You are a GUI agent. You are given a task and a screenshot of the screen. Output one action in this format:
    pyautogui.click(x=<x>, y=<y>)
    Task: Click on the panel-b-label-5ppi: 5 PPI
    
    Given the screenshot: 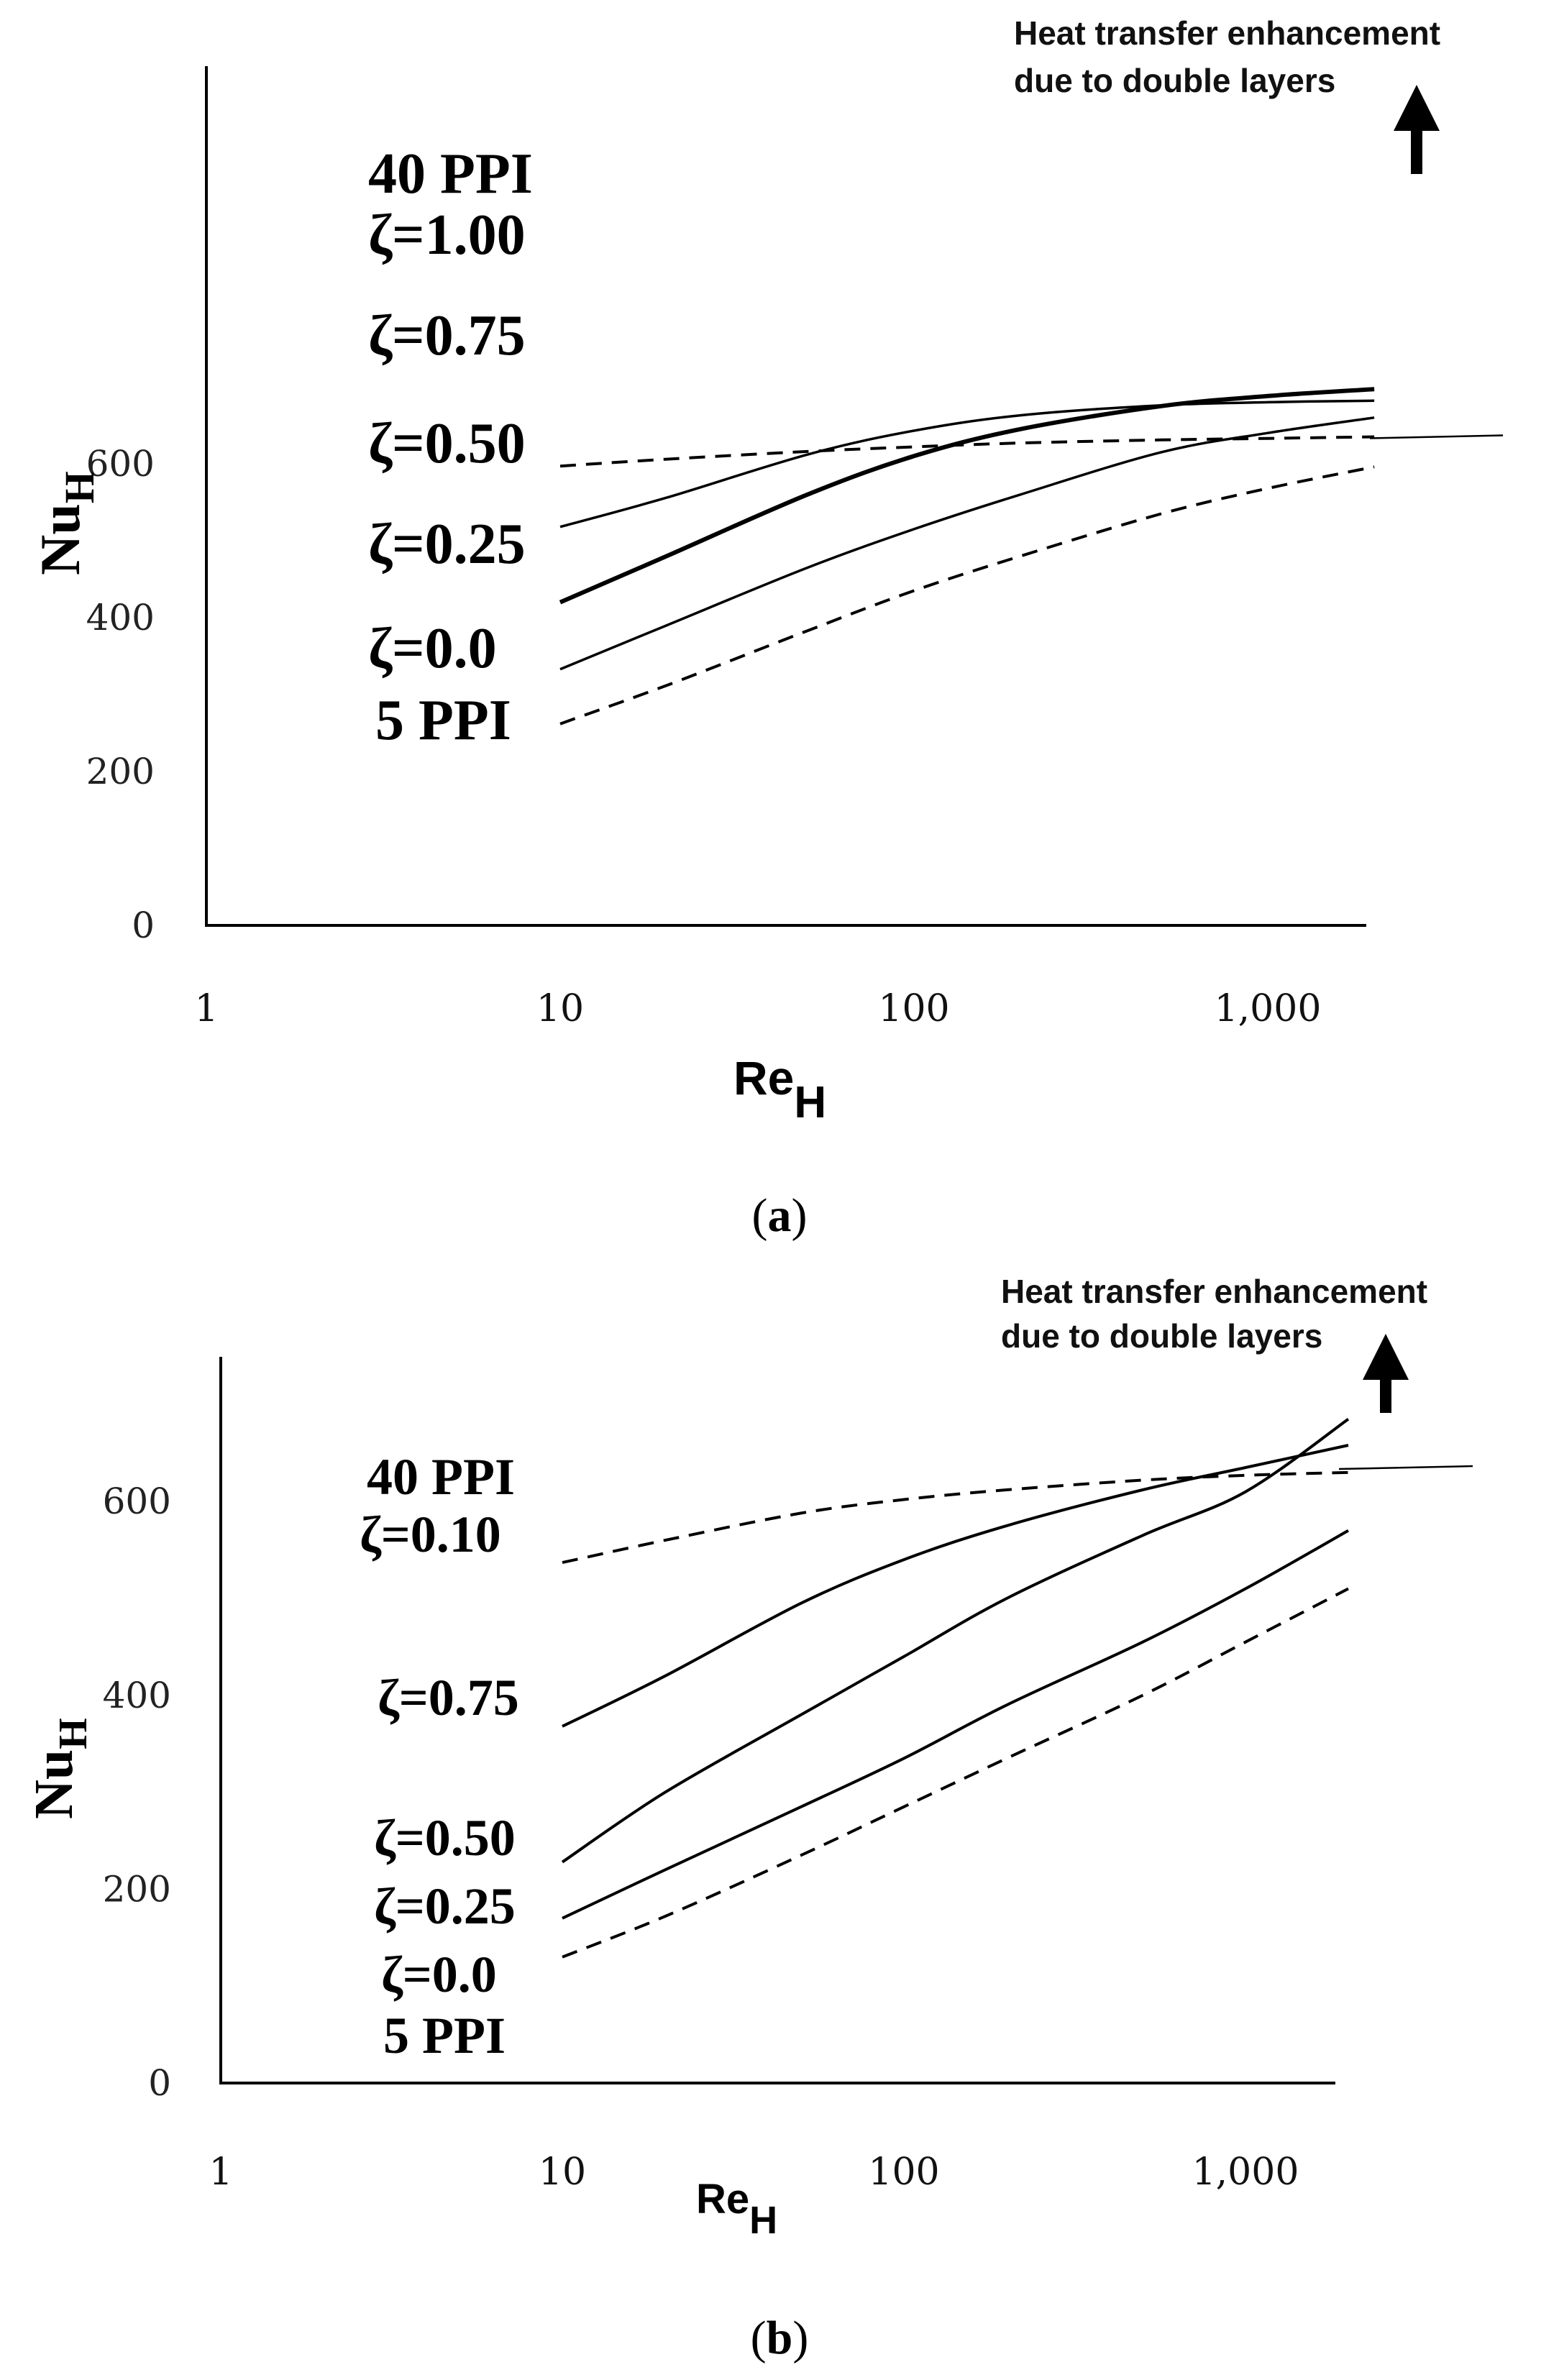 What is the action you would take?
    pyautogui.click(x=444, y=2035)
    